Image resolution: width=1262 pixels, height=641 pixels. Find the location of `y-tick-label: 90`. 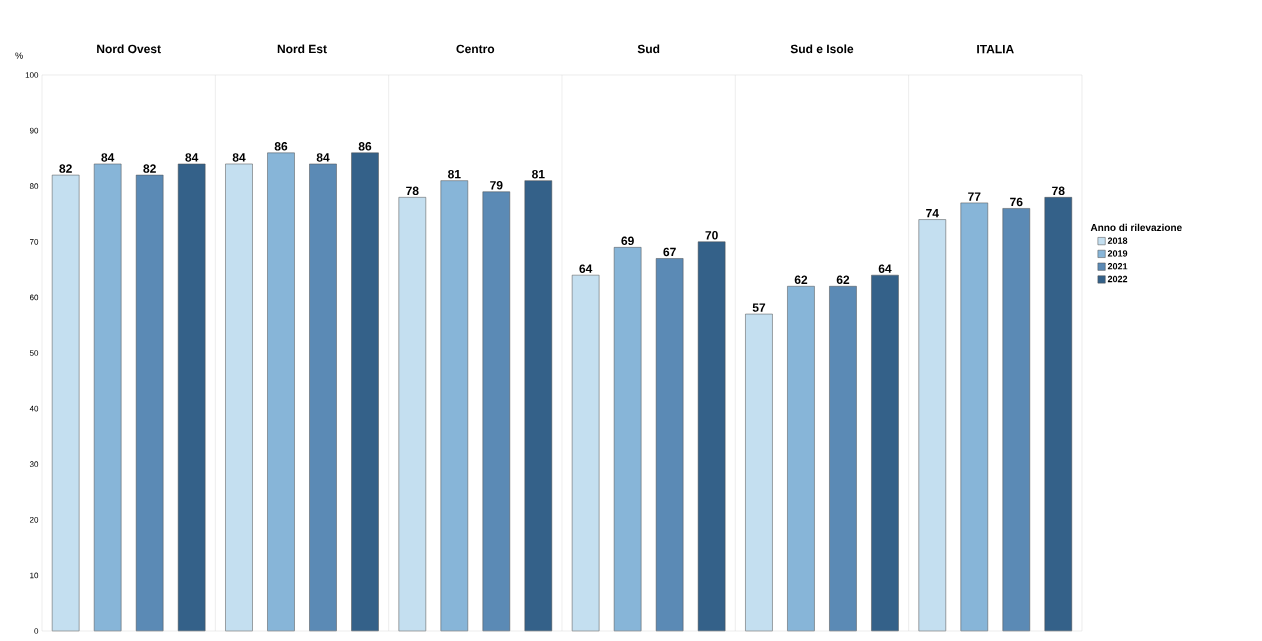

y-tick-label: 90 is located at coordinates (34, 130).